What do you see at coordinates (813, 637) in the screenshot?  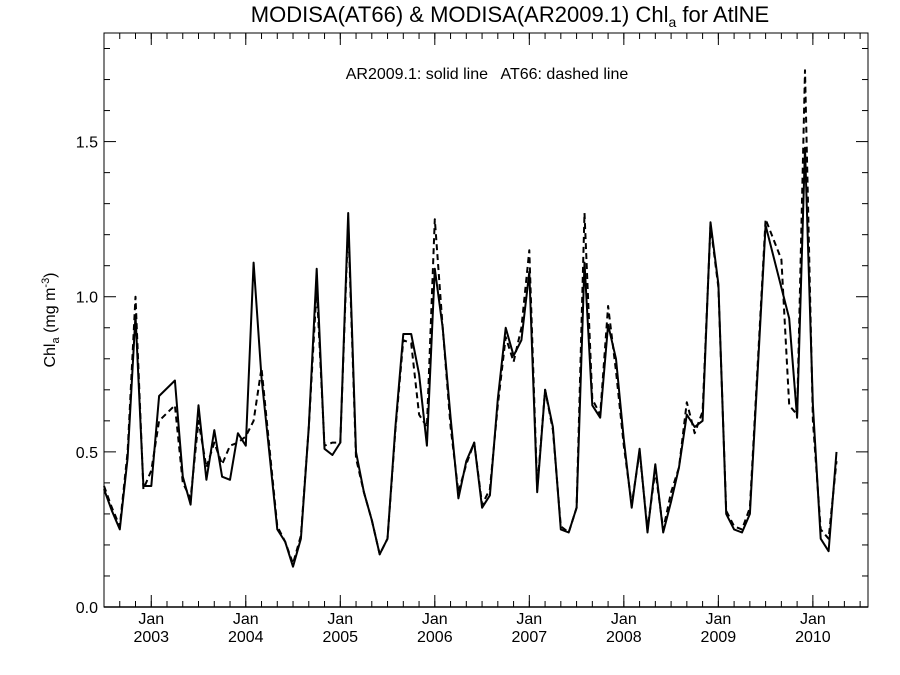 I see `x-tick-year-label: 2010` at bounding box center [813, 637].